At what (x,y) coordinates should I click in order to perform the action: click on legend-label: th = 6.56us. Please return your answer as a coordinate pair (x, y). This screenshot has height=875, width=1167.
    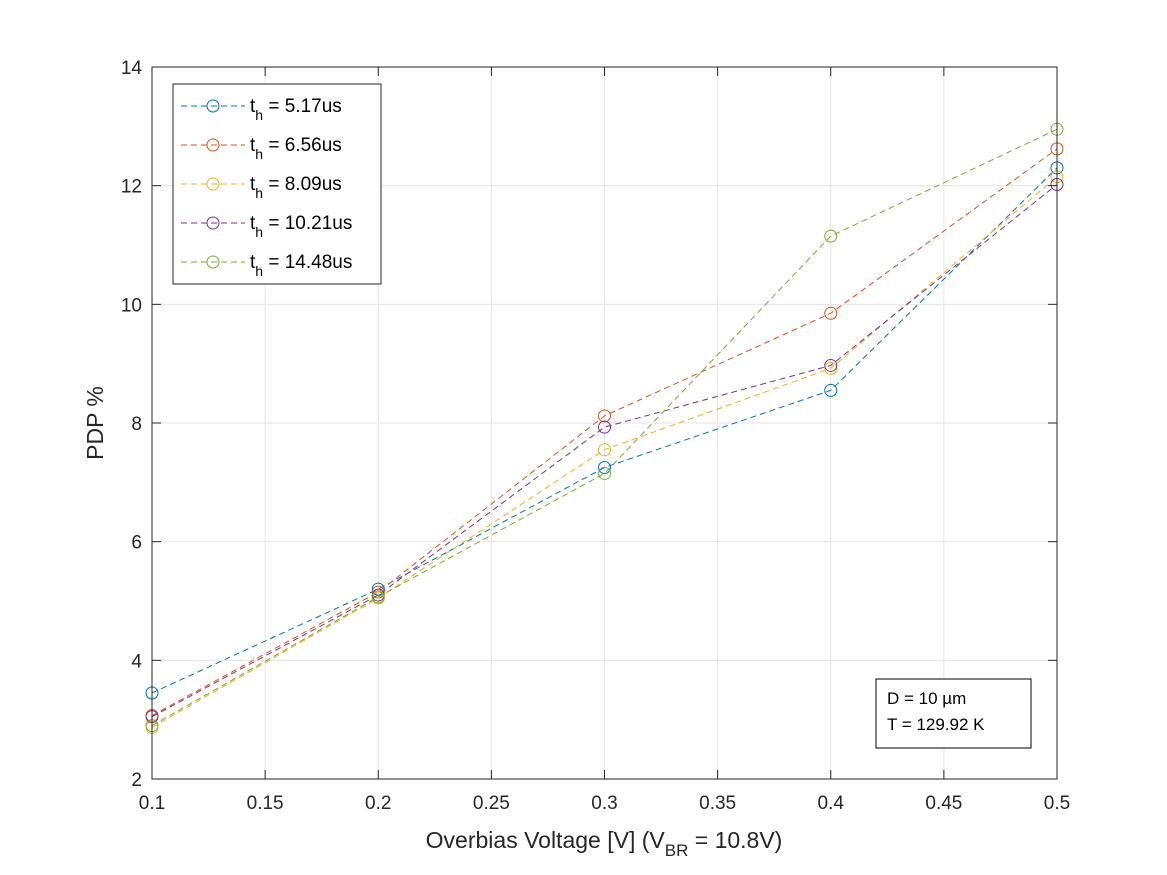
    Looking at the image, I should click on (296, 148).